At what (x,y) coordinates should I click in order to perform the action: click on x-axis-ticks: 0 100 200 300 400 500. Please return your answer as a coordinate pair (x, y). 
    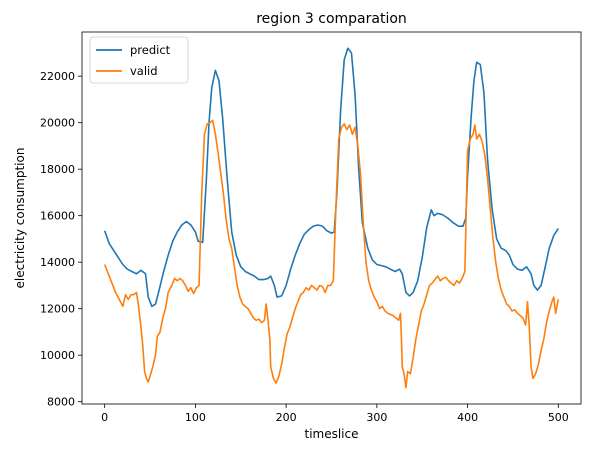
    Looking at the image, I should click on (335, 414).